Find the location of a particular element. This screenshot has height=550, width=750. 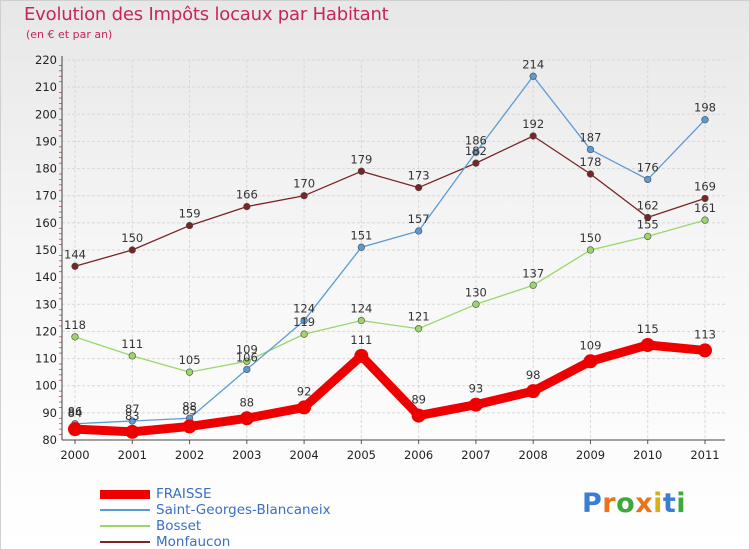

legend-label: FRAISSE is located at coordinates (184, 494).